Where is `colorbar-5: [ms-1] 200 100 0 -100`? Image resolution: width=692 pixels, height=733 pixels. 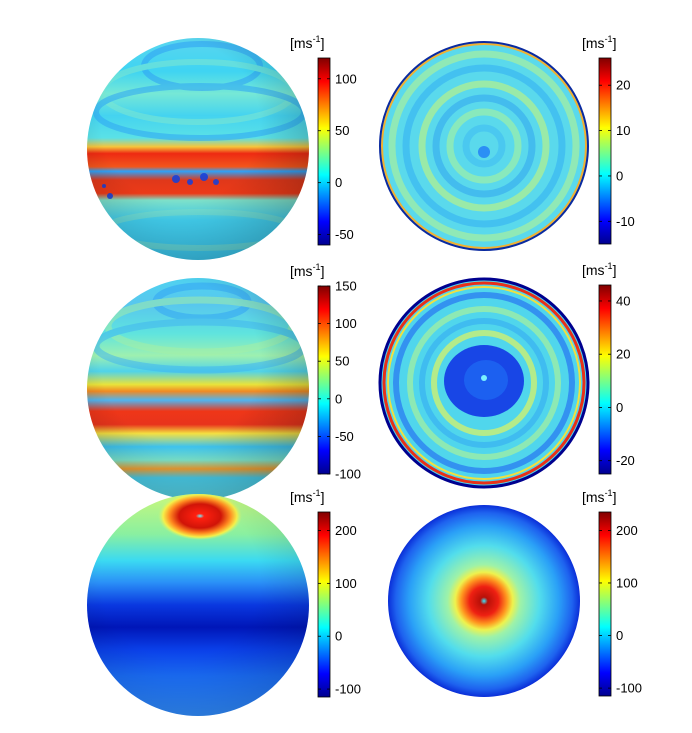
colorbar-5: [ms-1] 200 100 0 -100 is located at coordinates (325, 593).